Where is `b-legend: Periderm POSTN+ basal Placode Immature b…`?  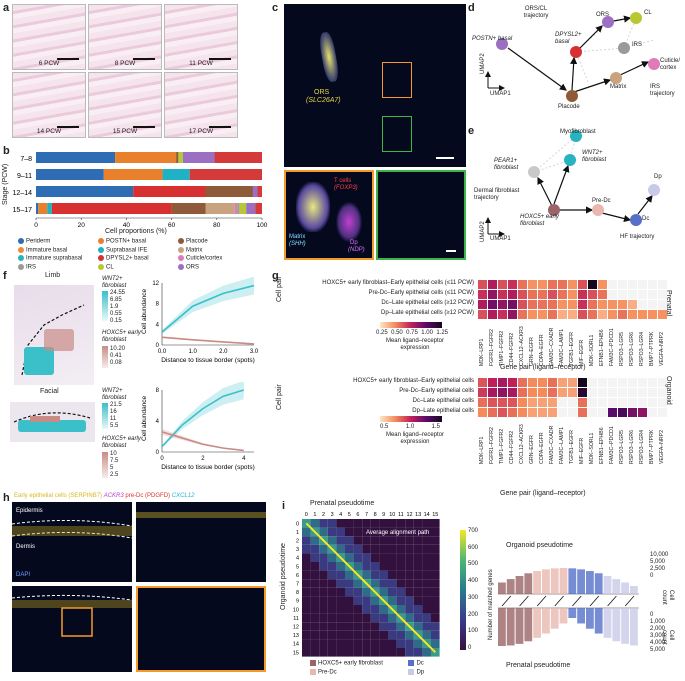 b-legend: Periderm POSTN+ basal Placode Immature b… is located at coordinates (138, 254).